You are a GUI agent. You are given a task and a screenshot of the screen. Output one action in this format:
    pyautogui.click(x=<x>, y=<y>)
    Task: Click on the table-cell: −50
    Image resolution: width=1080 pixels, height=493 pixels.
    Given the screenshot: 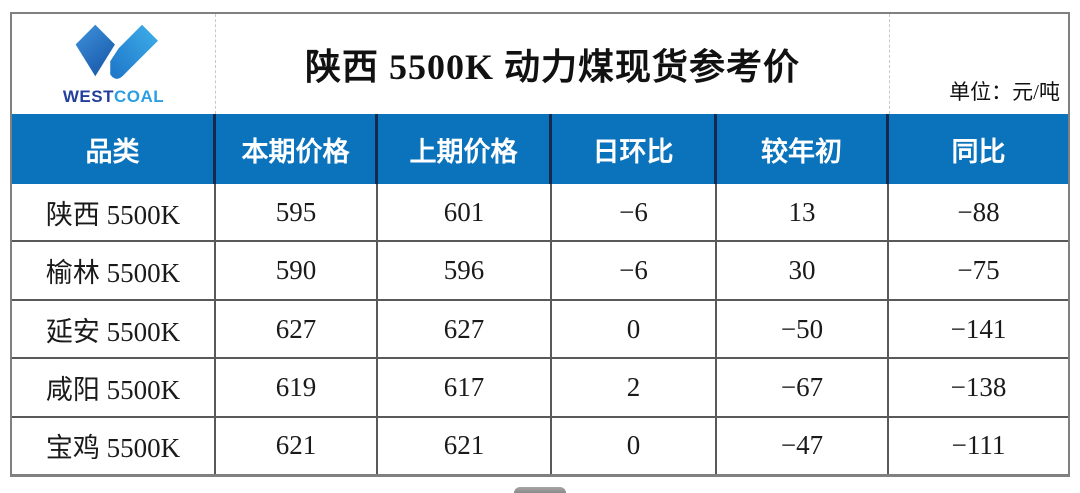 What is the action you would take?
    pyautogui.click(x=803, y=329)
    